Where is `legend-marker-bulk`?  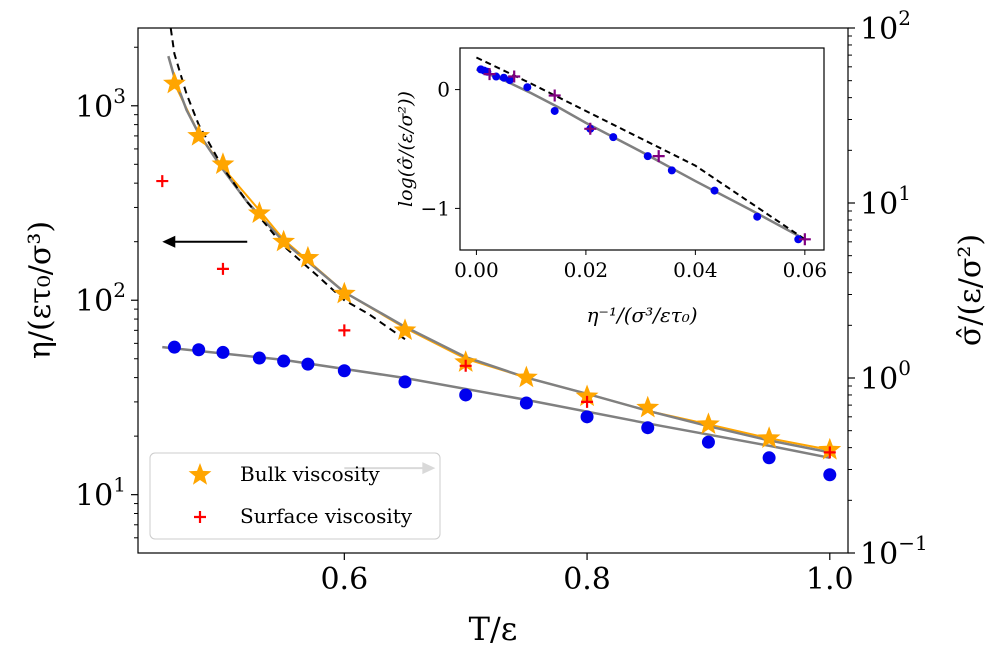 legend-marker-bulk is located at coordinates (200, 474).